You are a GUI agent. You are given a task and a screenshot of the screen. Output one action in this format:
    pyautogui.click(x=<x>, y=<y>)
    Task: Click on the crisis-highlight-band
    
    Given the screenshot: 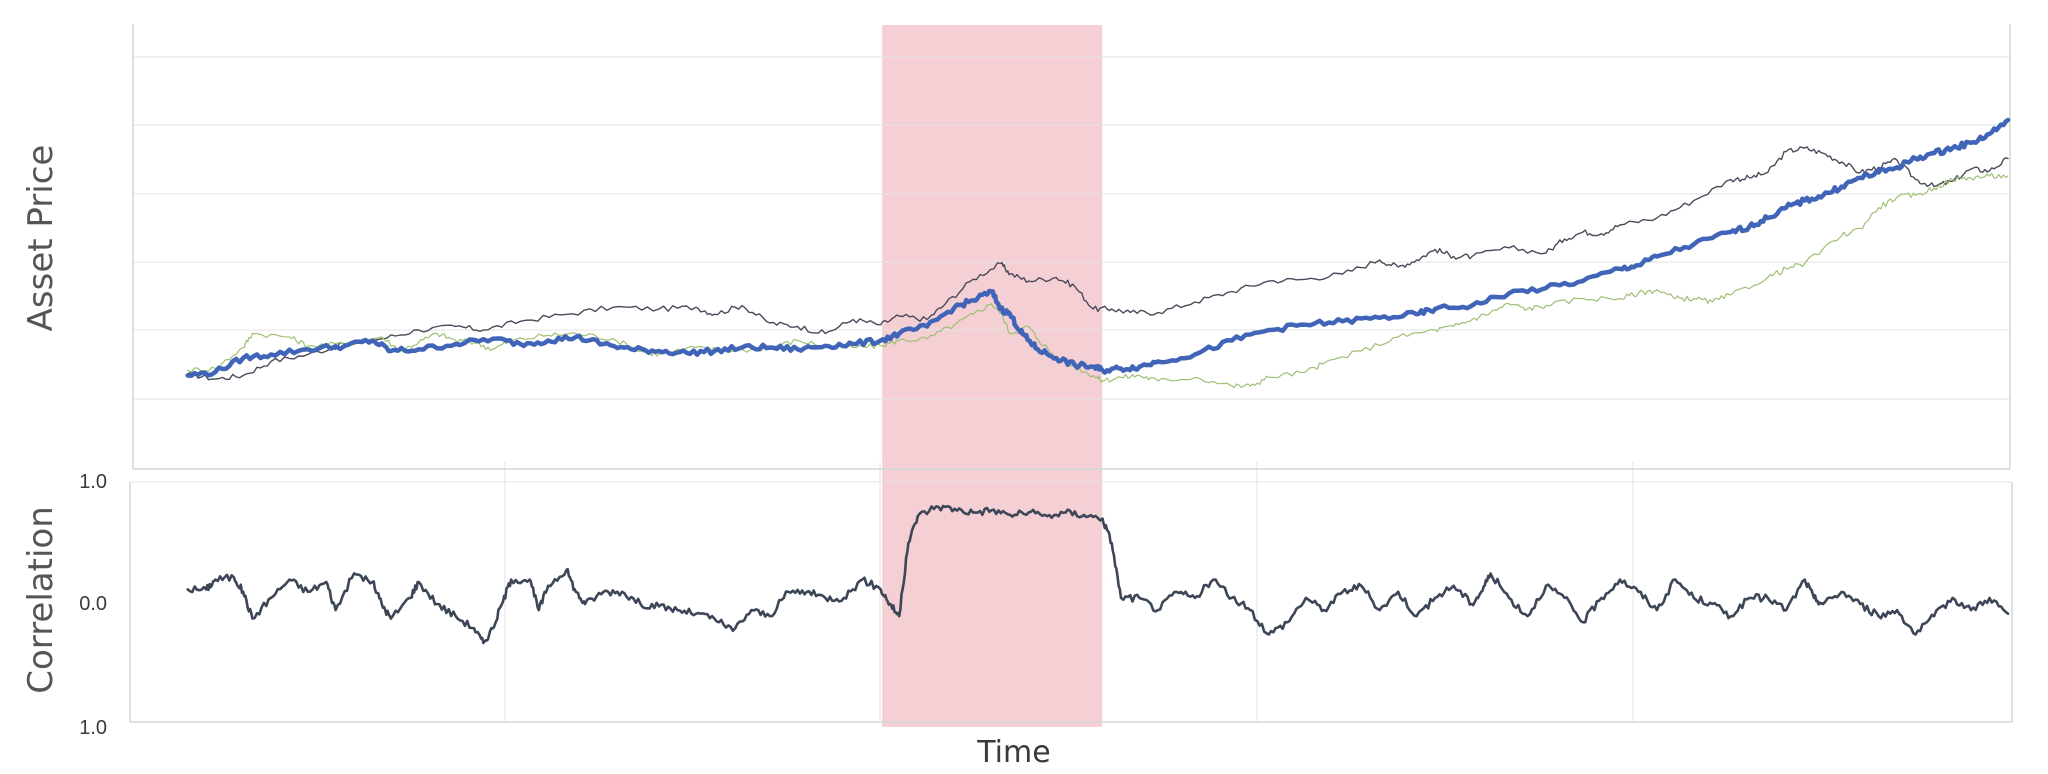 What is the action you would take?
    pyautogui.click(x=992, y=376)
    